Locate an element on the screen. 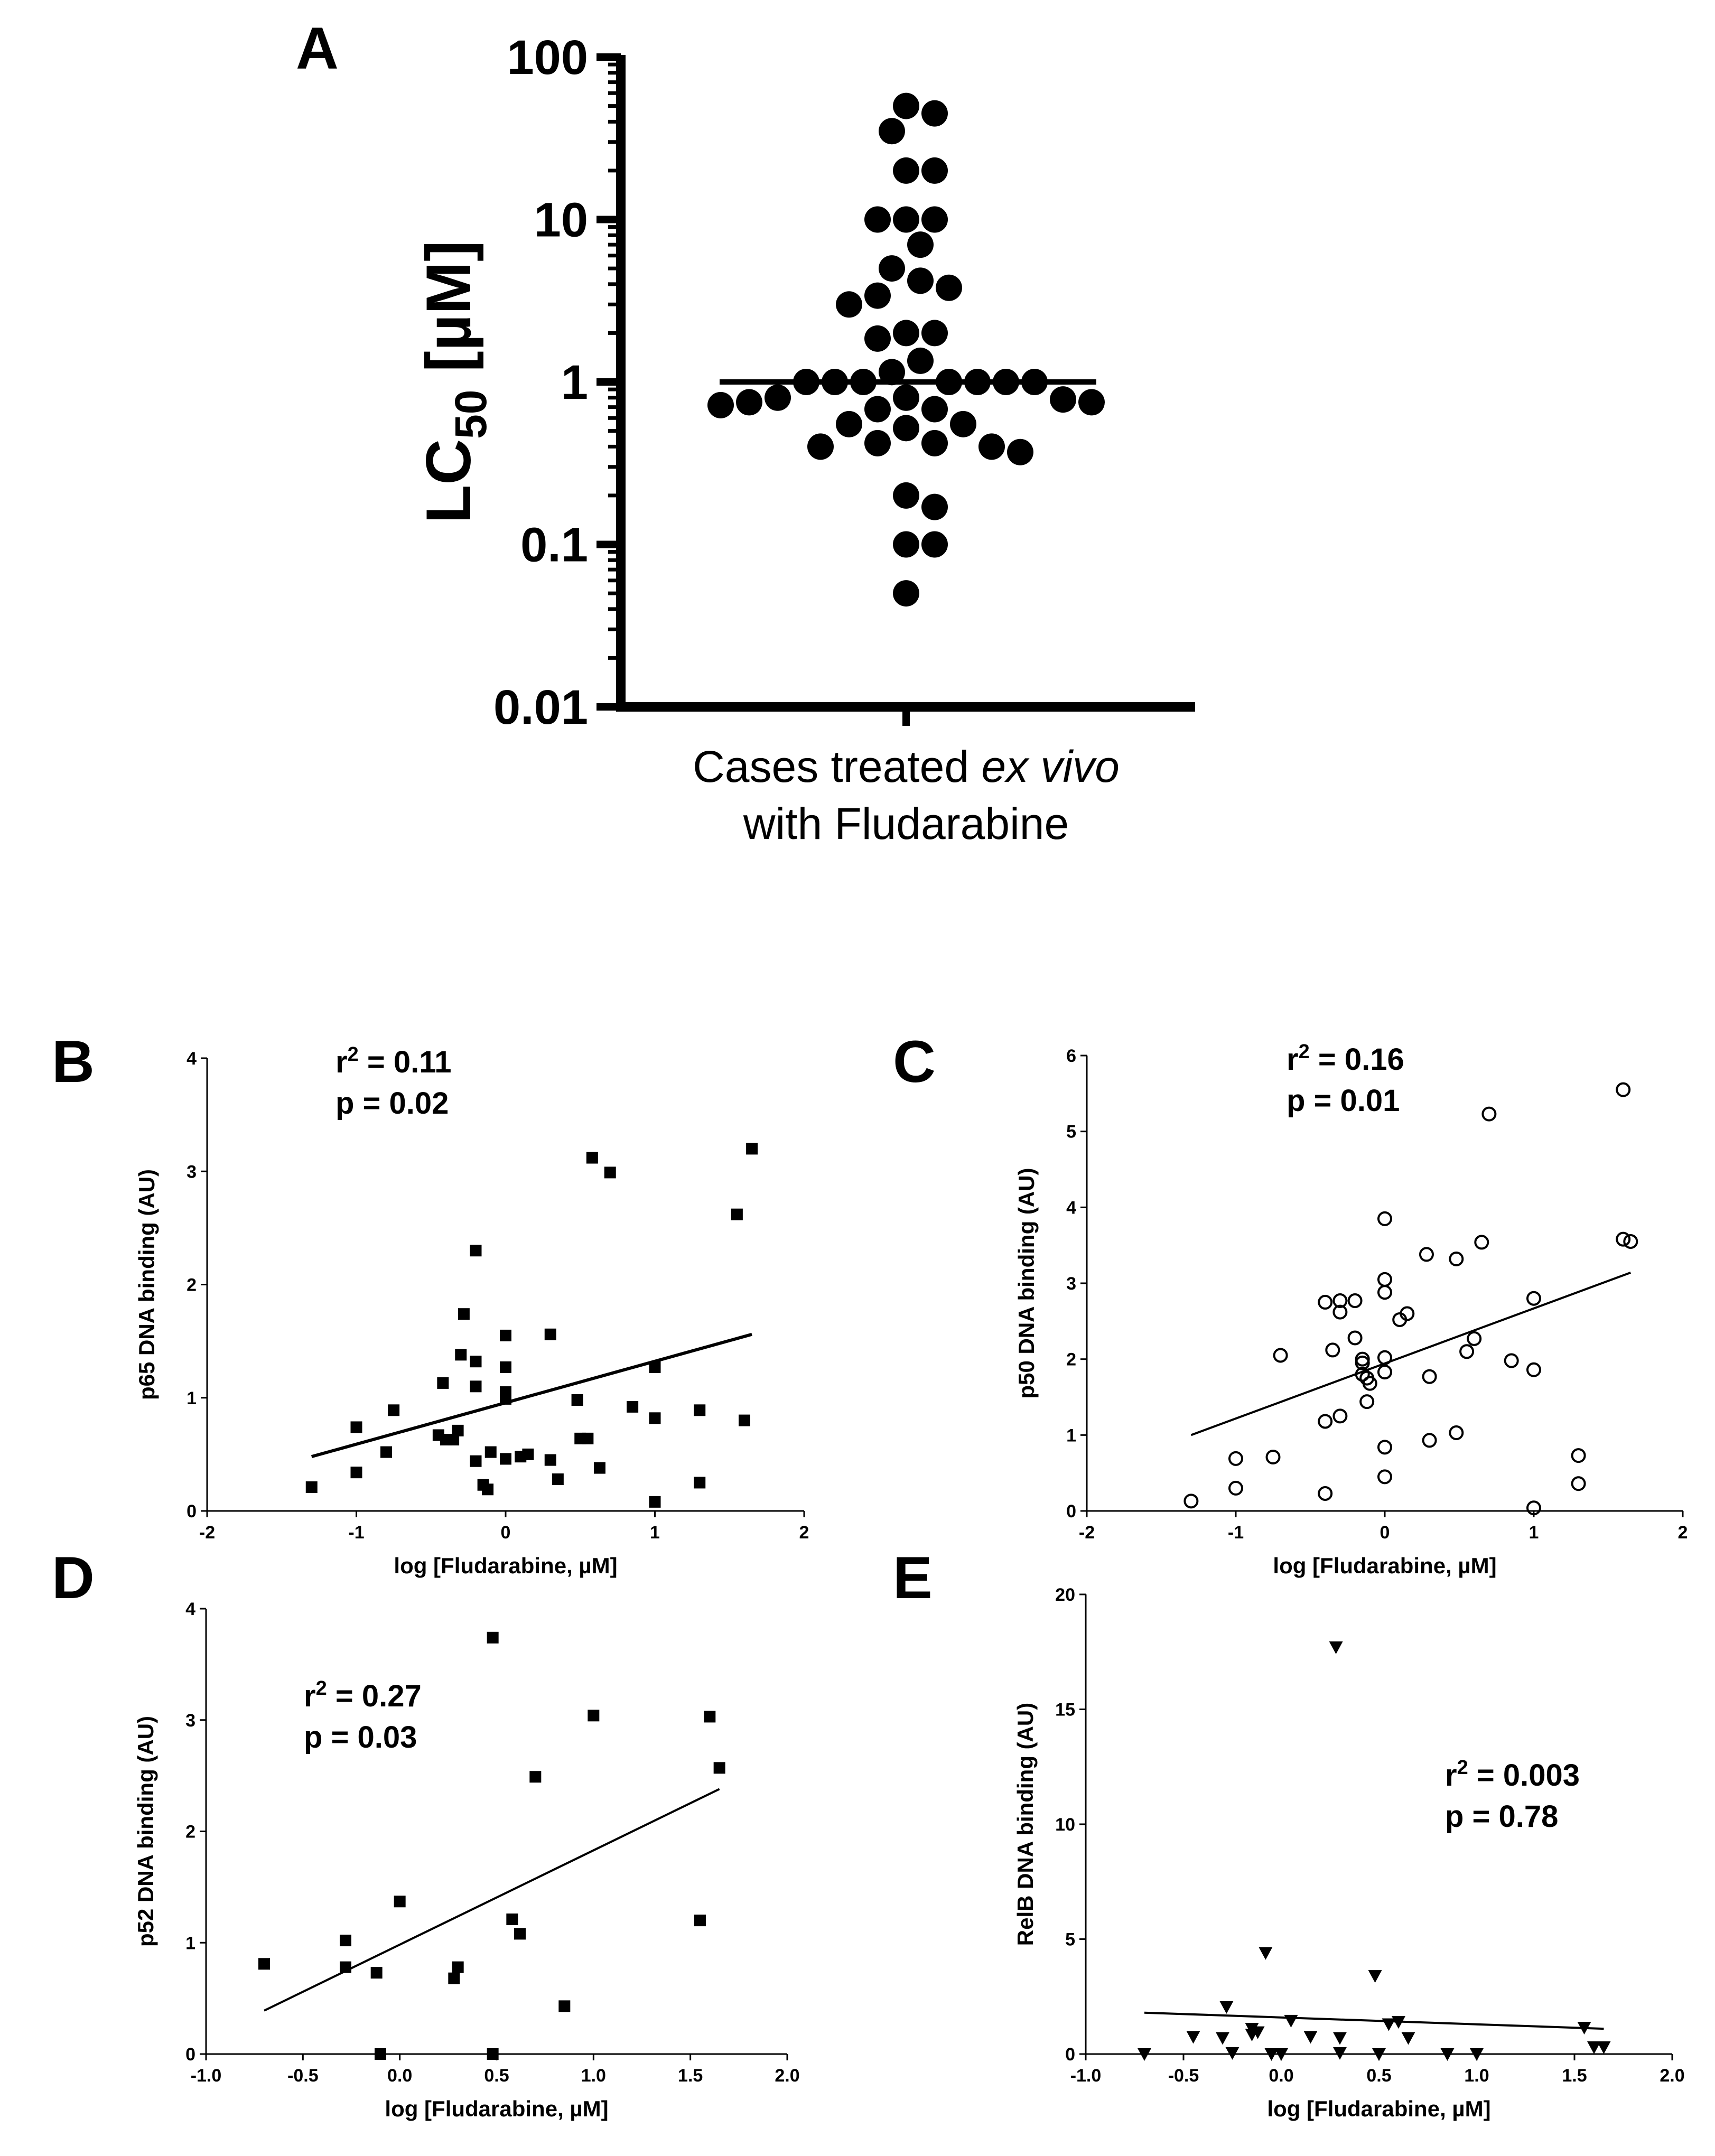 This screenshot has width=1715, height=2156. stat-p: p = 0.01 is located at coordinates (1343, 1101).